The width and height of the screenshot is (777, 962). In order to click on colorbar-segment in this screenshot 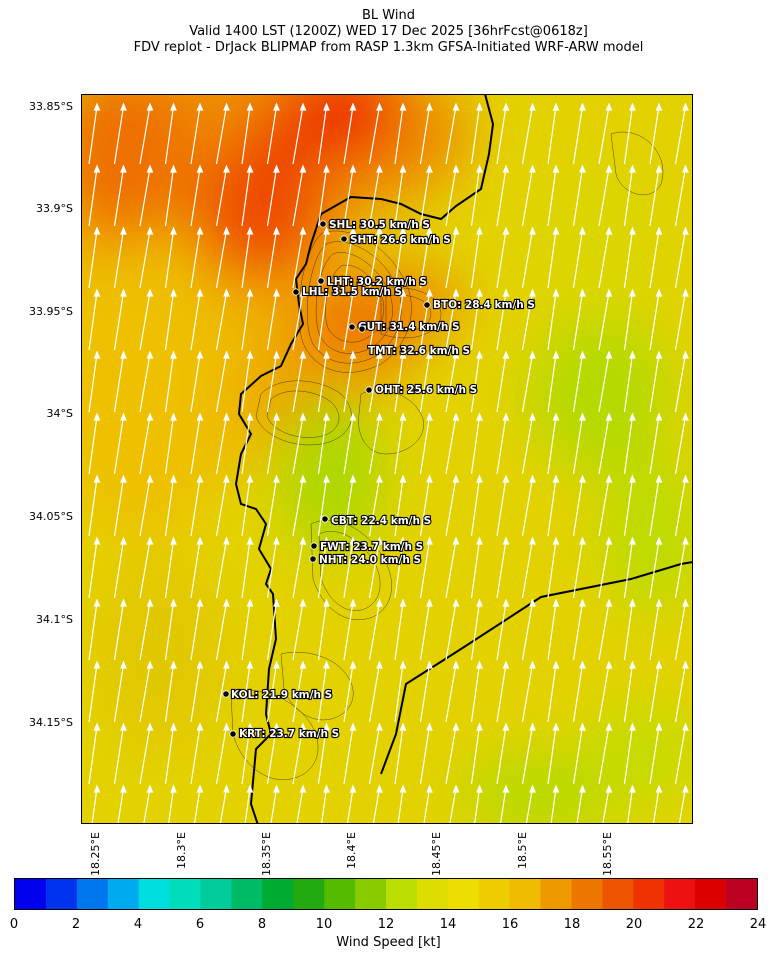, I will do `click(216, 894)`.